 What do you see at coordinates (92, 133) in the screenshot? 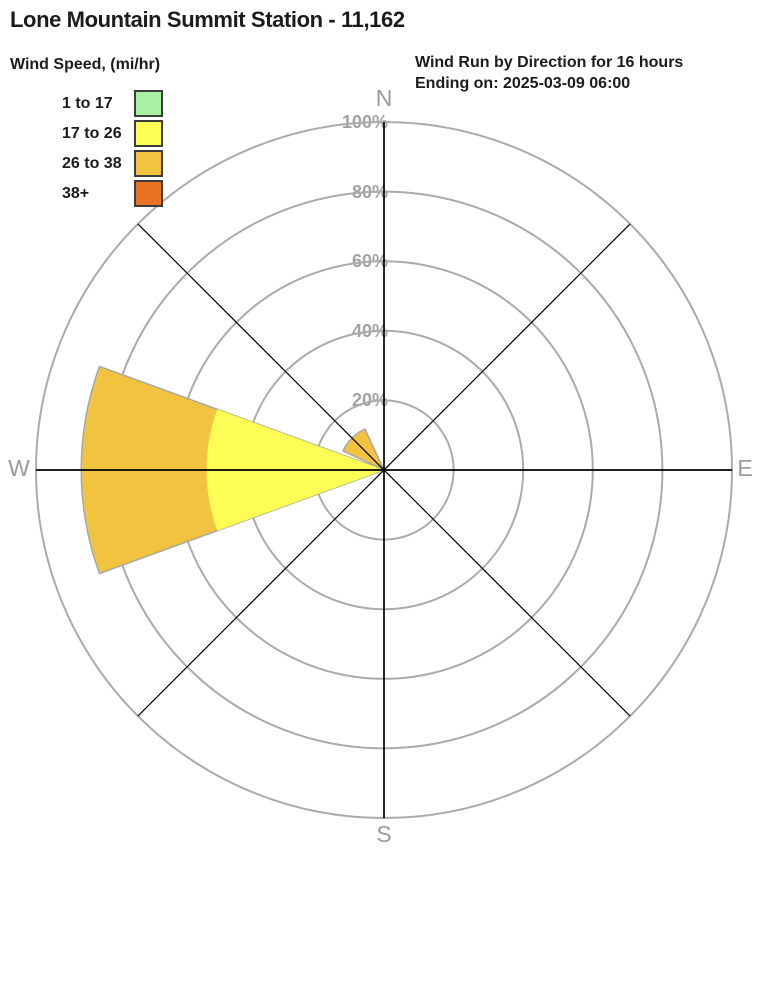
I see `legend-item-label: 17 to 26` at bounding box center [92, 133].